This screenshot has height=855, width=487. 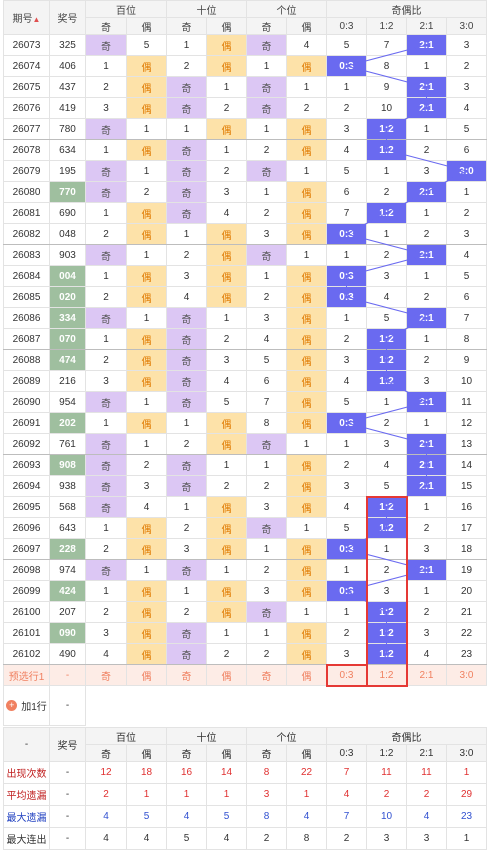 What do you see at coordinates (26, 591) in the screenshot?
I see `issue-cell: 26099` at bounding box center [26, 591].